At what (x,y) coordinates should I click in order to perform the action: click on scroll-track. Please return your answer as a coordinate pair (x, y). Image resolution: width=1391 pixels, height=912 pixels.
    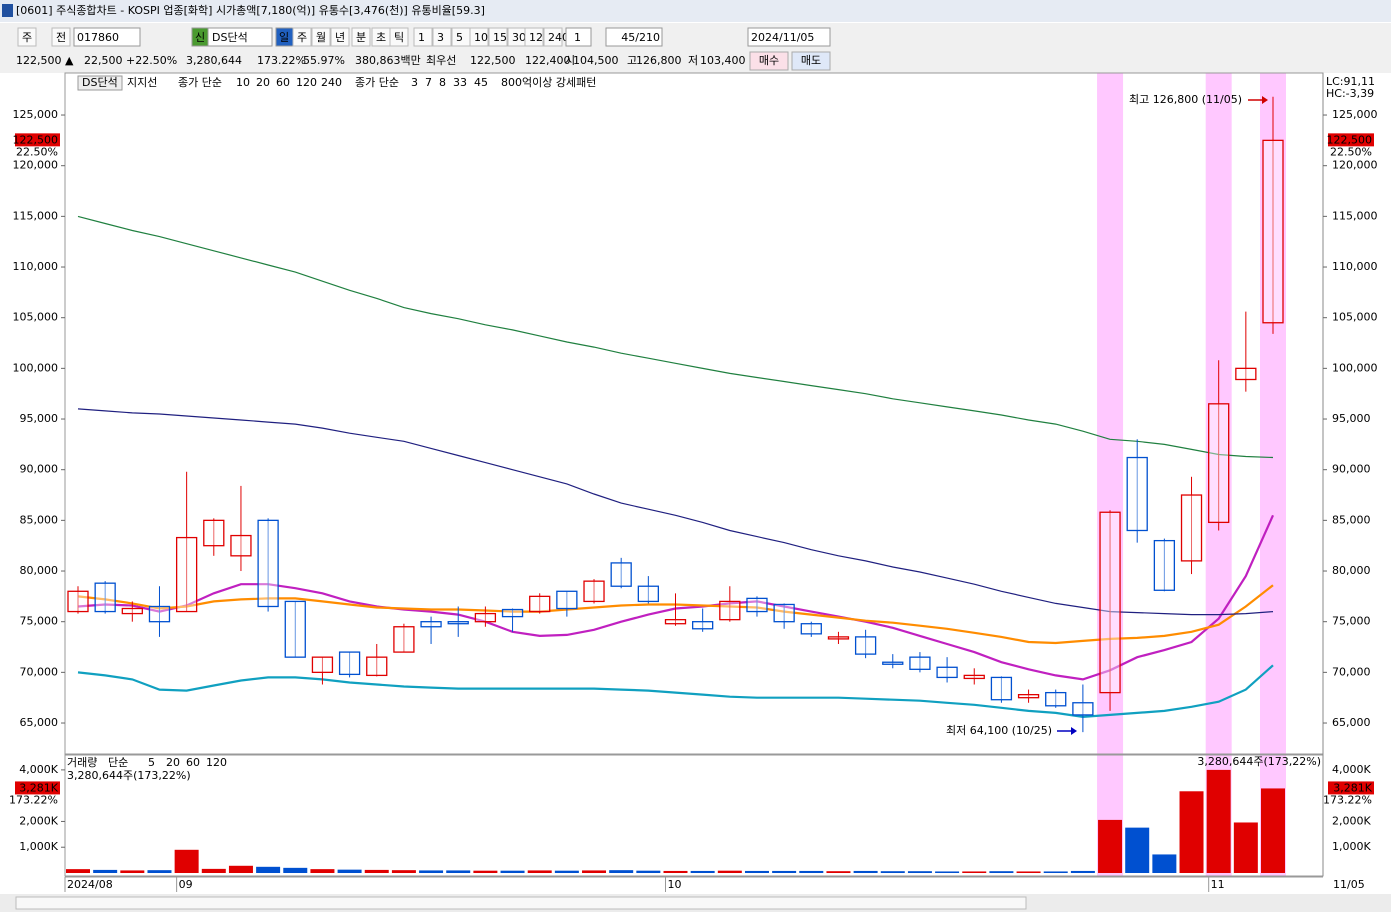
    Looking at the image, I should click on (521, 903).